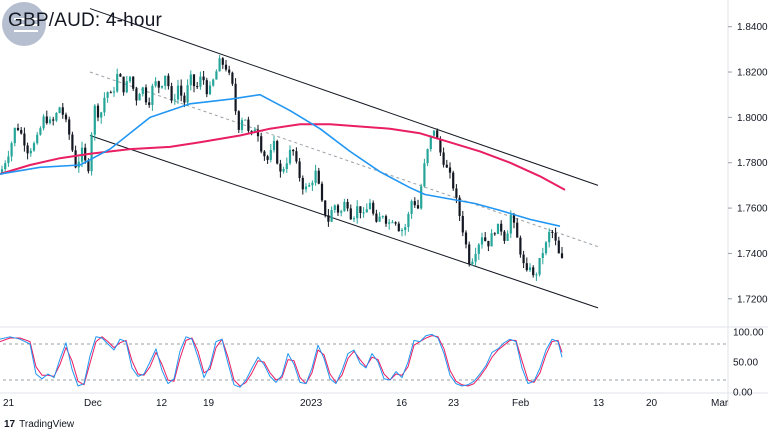 The image size is (768, 432). I want to click on chart-title: GBP/AUD: 4-hour, so click(85, 20).